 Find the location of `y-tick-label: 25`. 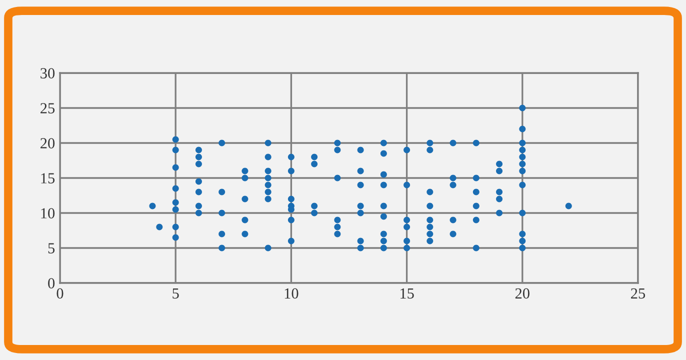

y-tick-label: 25 is located at coordinates (47, 108).